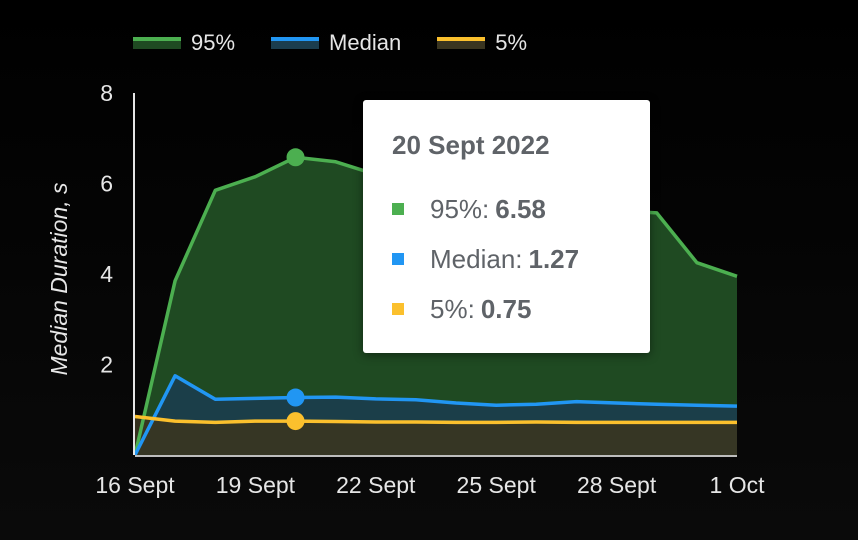 This screenshot has width=858, height=540. What do you see at coordinates (506, 308) in the screenshot?
I see `tooltip-value-5: 0.75` at bounding box center [506, 308].